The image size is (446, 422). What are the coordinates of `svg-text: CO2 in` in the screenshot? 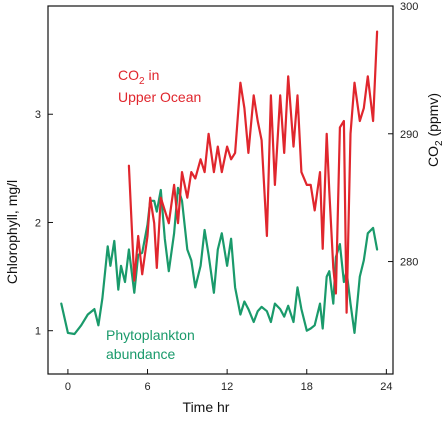 It's located at (138, 77).